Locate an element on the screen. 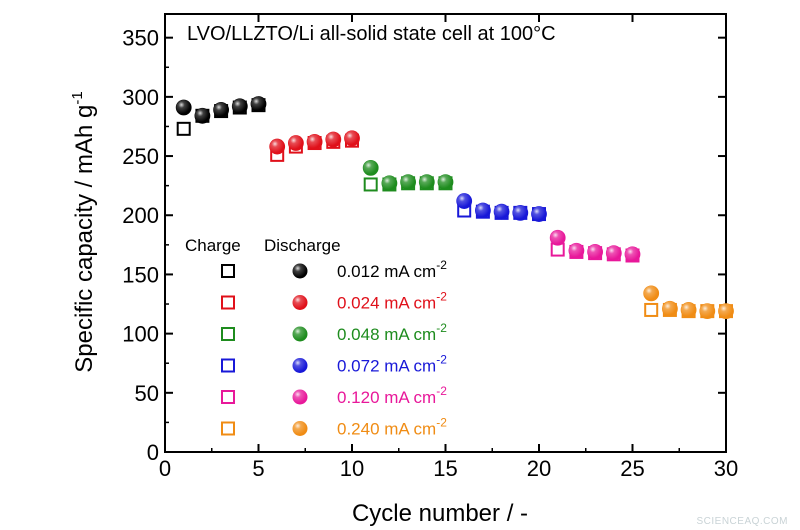 This screenshot has width=800, height=530. legend-item-6: 0.240 mA cm-2 is located at coordinates (334, 427).